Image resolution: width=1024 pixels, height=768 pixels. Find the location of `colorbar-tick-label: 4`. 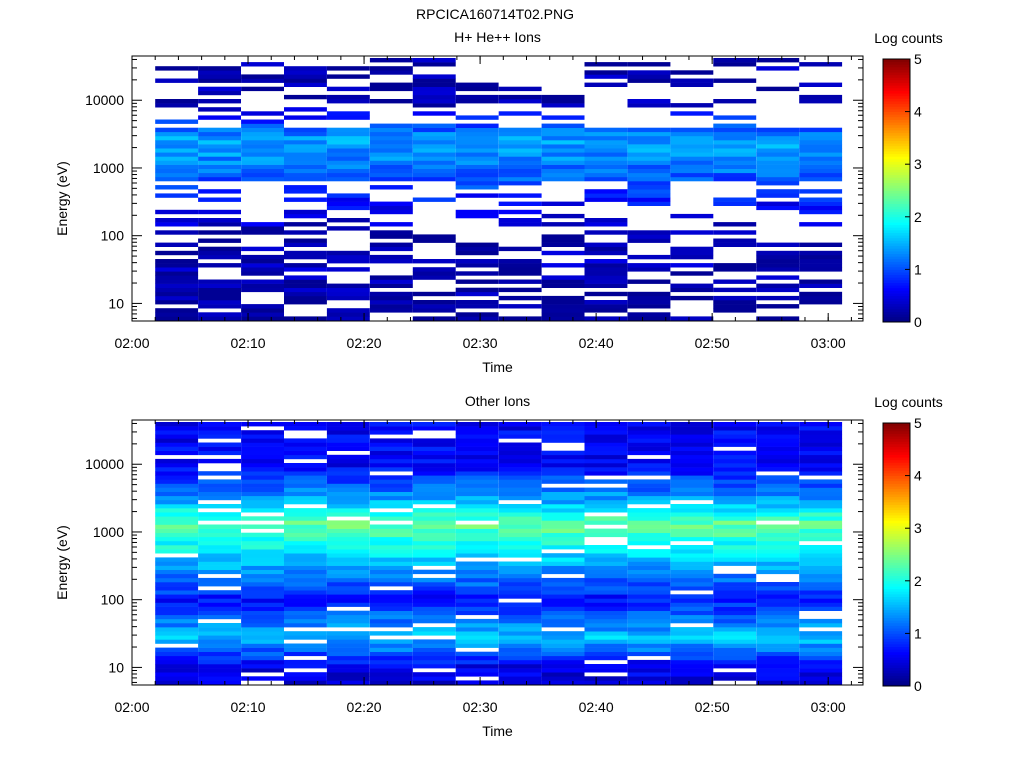

colorbar-tick-label: 4 is located at coordinates (918, 112).